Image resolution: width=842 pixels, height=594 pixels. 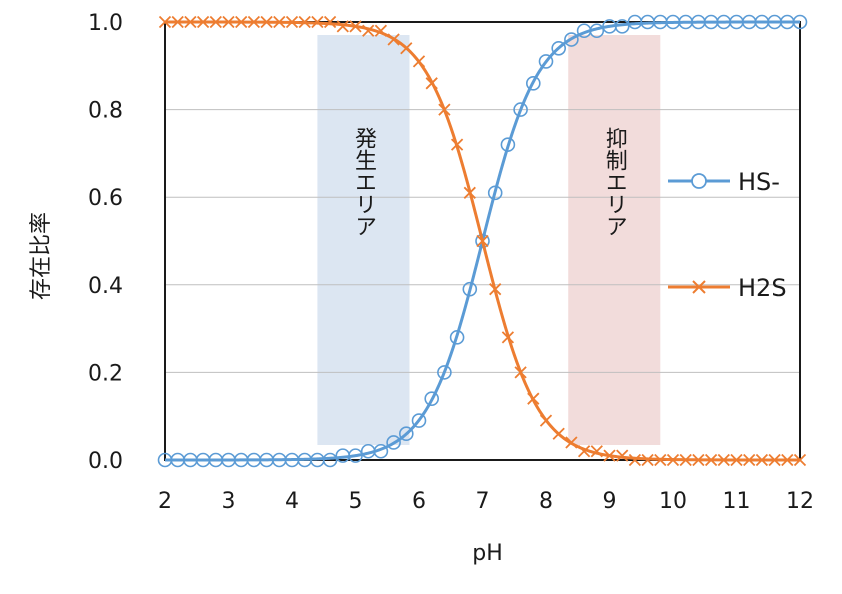 What do you see at coordinates (105, 286) in the screenshot?
I see `y-tick-label: 0.4` at bounding box center [105, 286].